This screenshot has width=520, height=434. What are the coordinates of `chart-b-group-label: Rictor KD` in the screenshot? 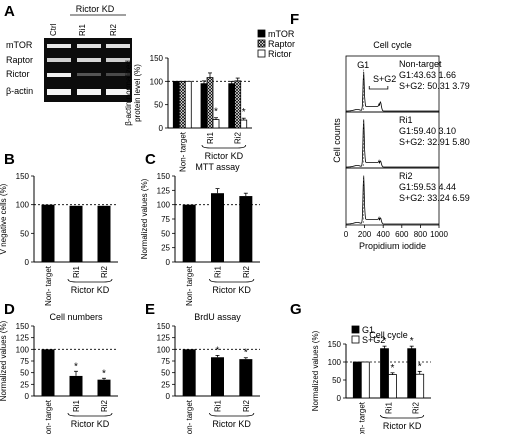 It's located at (90, 290).